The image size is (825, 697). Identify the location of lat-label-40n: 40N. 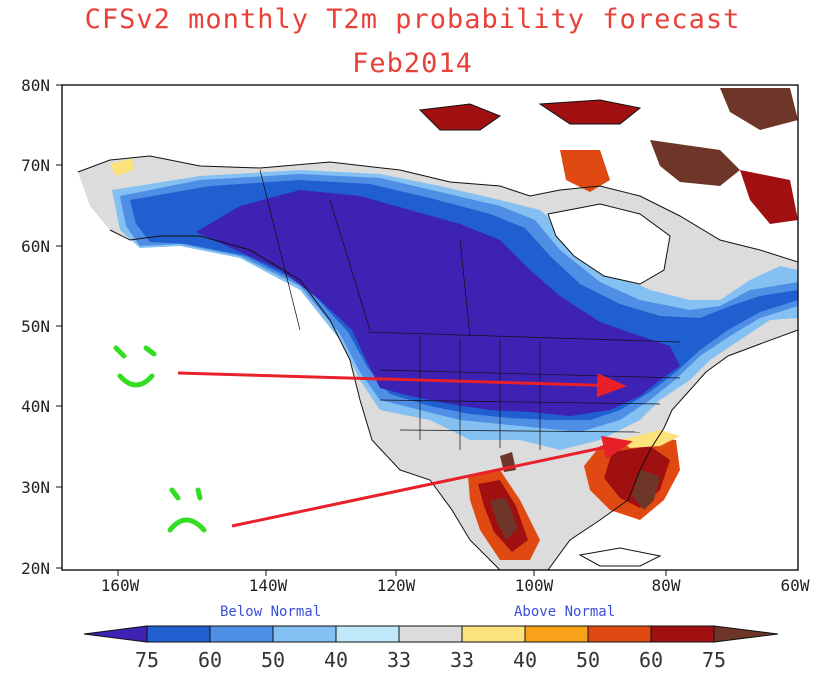
(35, 406).